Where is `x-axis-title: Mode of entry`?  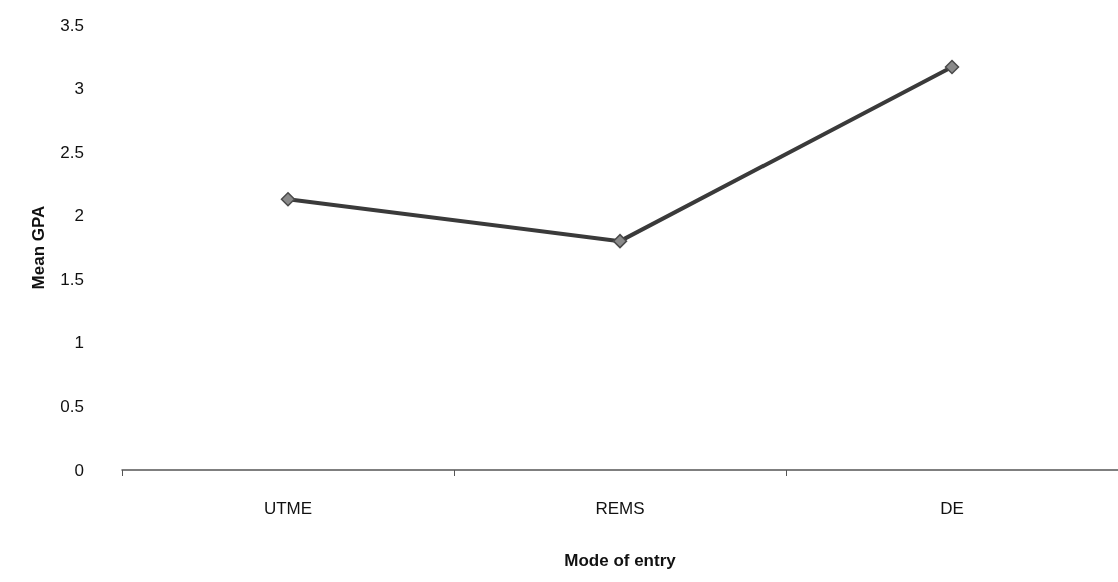 x-axis-title: Mode of entry is located at coordinates (620, 560).